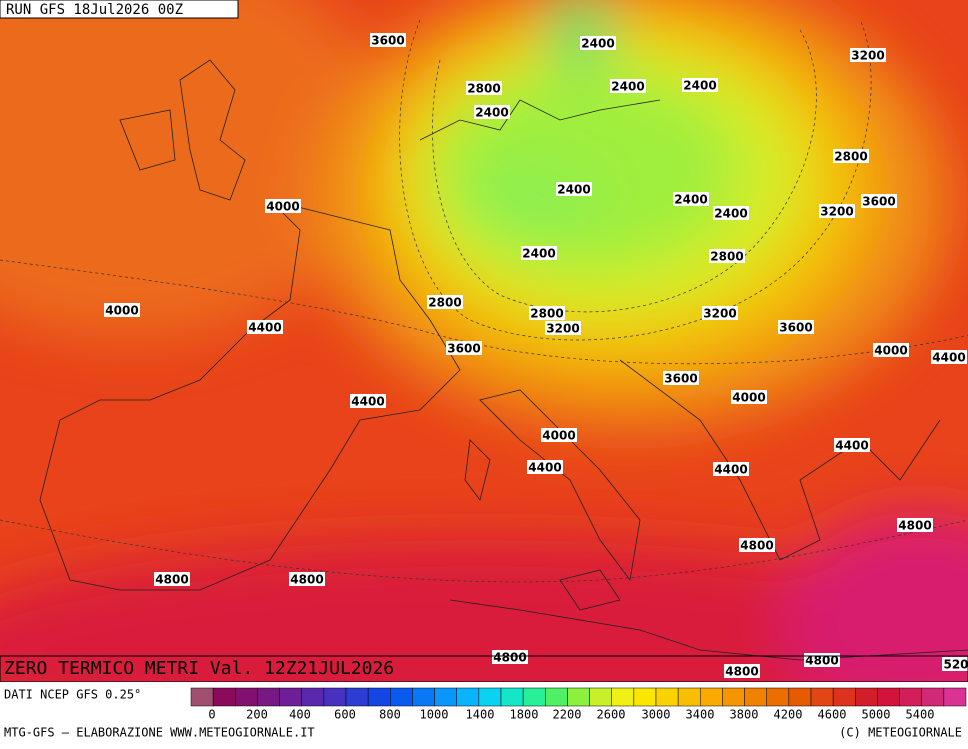  What do you see at coordinates (199, 668) in the screenshot?
I see `map-title: ZERO TERMICO METRI Val. 12Z21JUL2026` at bounding box center [199, 668].